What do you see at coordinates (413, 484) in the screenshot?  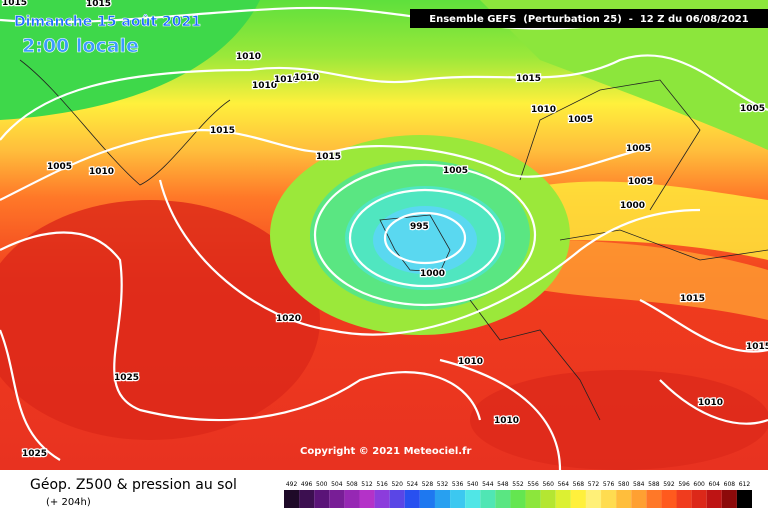 I see `scale-label: 524` at bounding box center [413, 484].